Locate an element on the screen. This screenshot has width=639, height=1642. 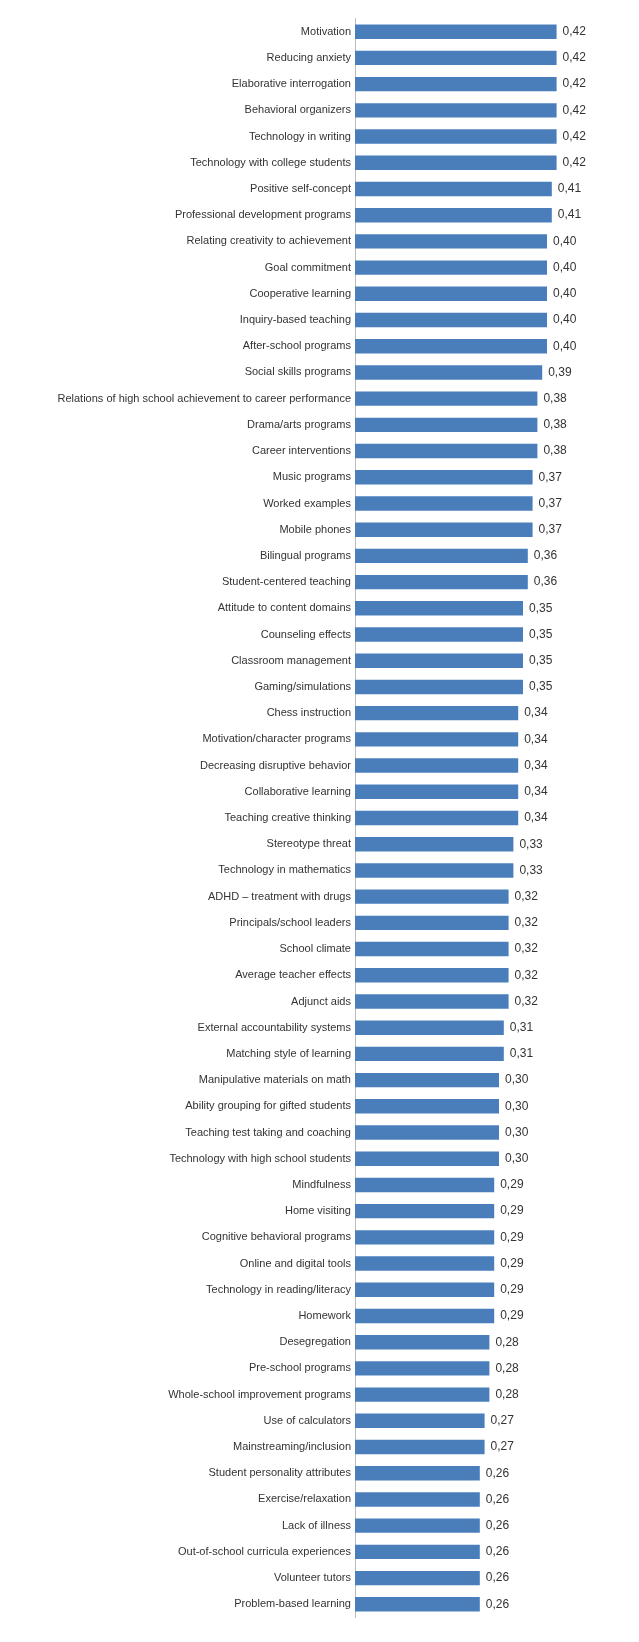
y-tick-label: Whole-school improvement programs is located at coordinates (260, 1393).